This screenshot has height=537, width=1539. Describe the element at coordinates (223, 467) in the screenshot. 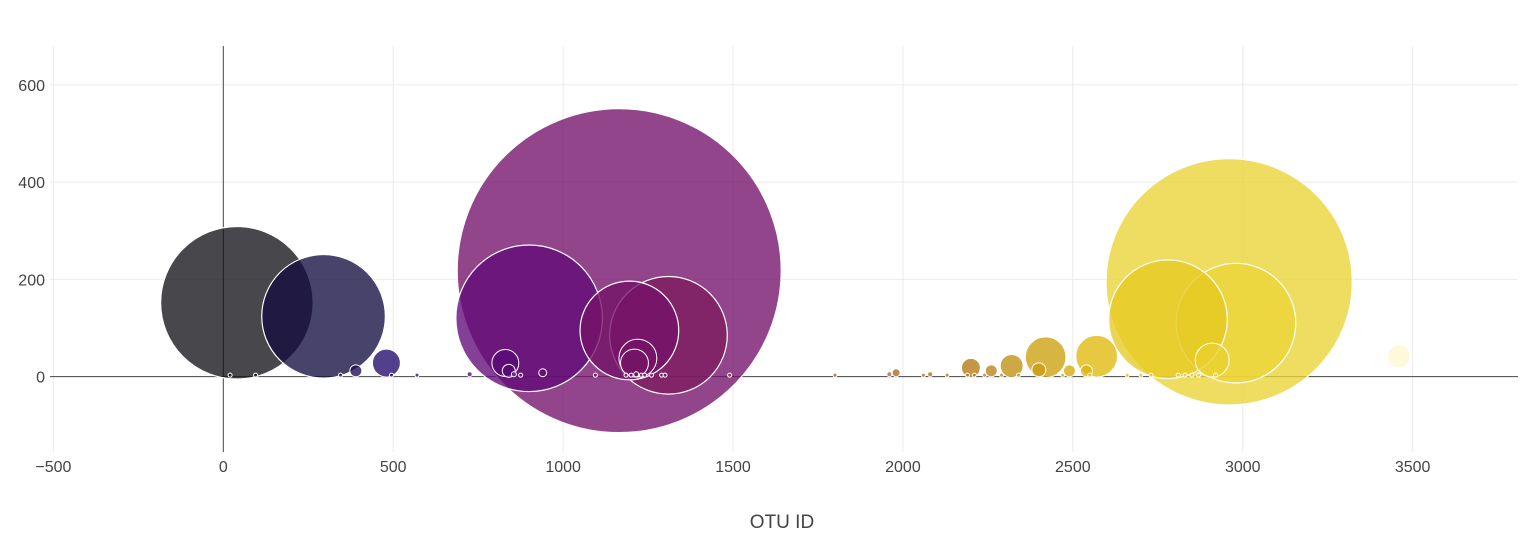

I see `x-tick-label: 0` at that location.